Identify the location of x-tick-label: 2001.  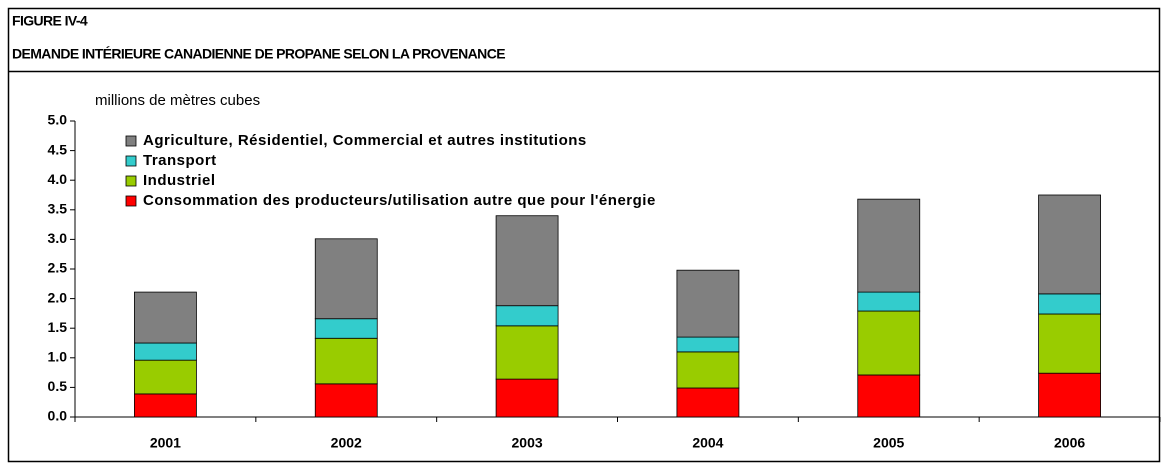
(165, 443).